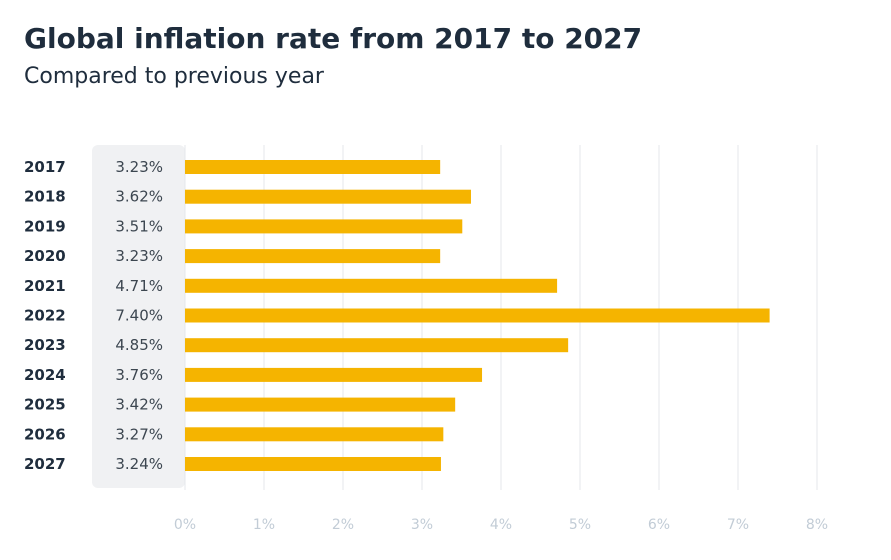 This screenshot has height=560, width=891. I want to click on category-label: 2022, so click(45, 316).